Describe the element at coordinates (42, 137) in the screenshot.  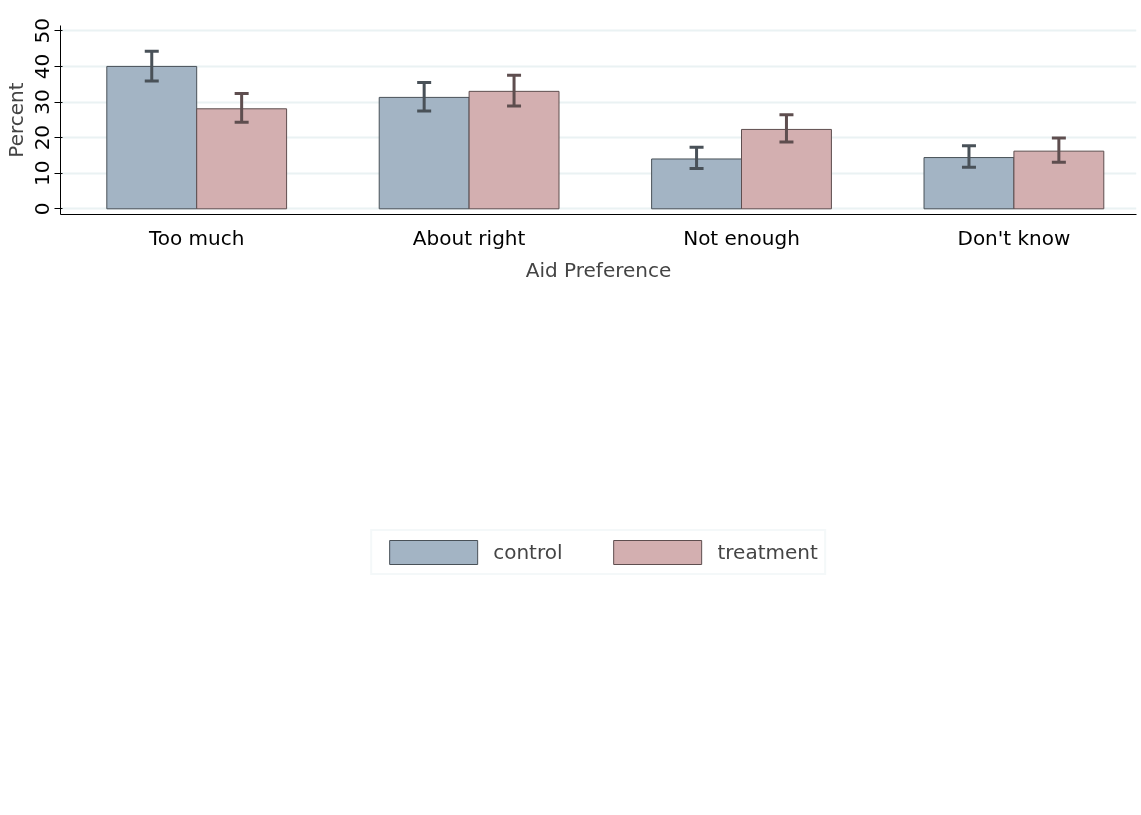
I see `y-tick-label: 20` at that location.